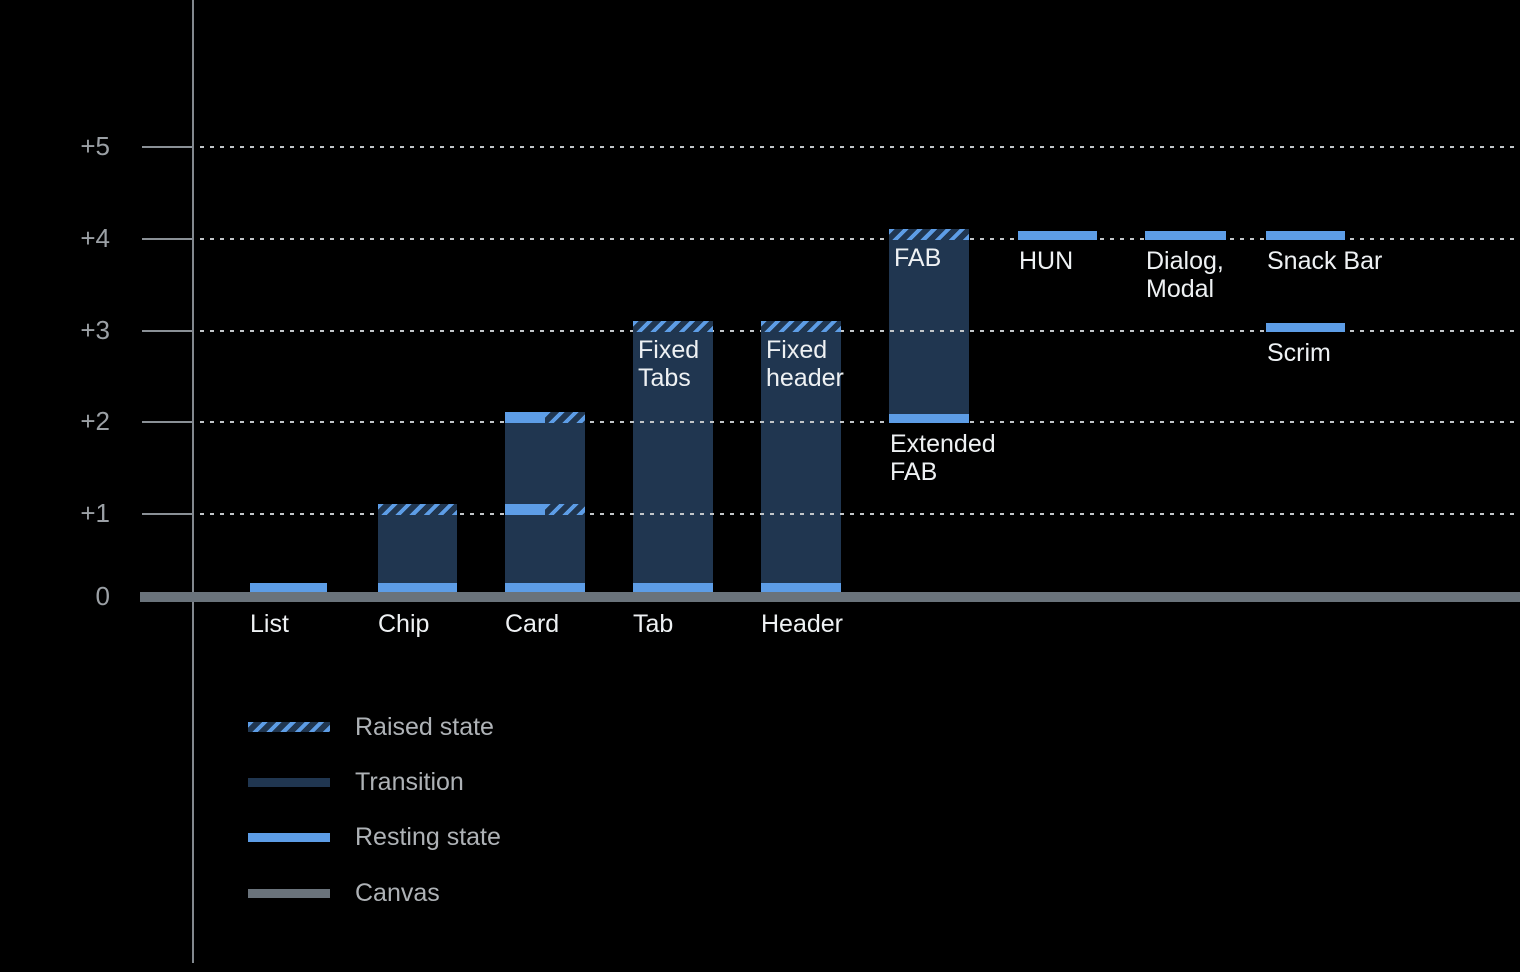 This screenshot has height=972, width=1520. I want to click on bar-label-hun: HUN, so click(1046, 260).